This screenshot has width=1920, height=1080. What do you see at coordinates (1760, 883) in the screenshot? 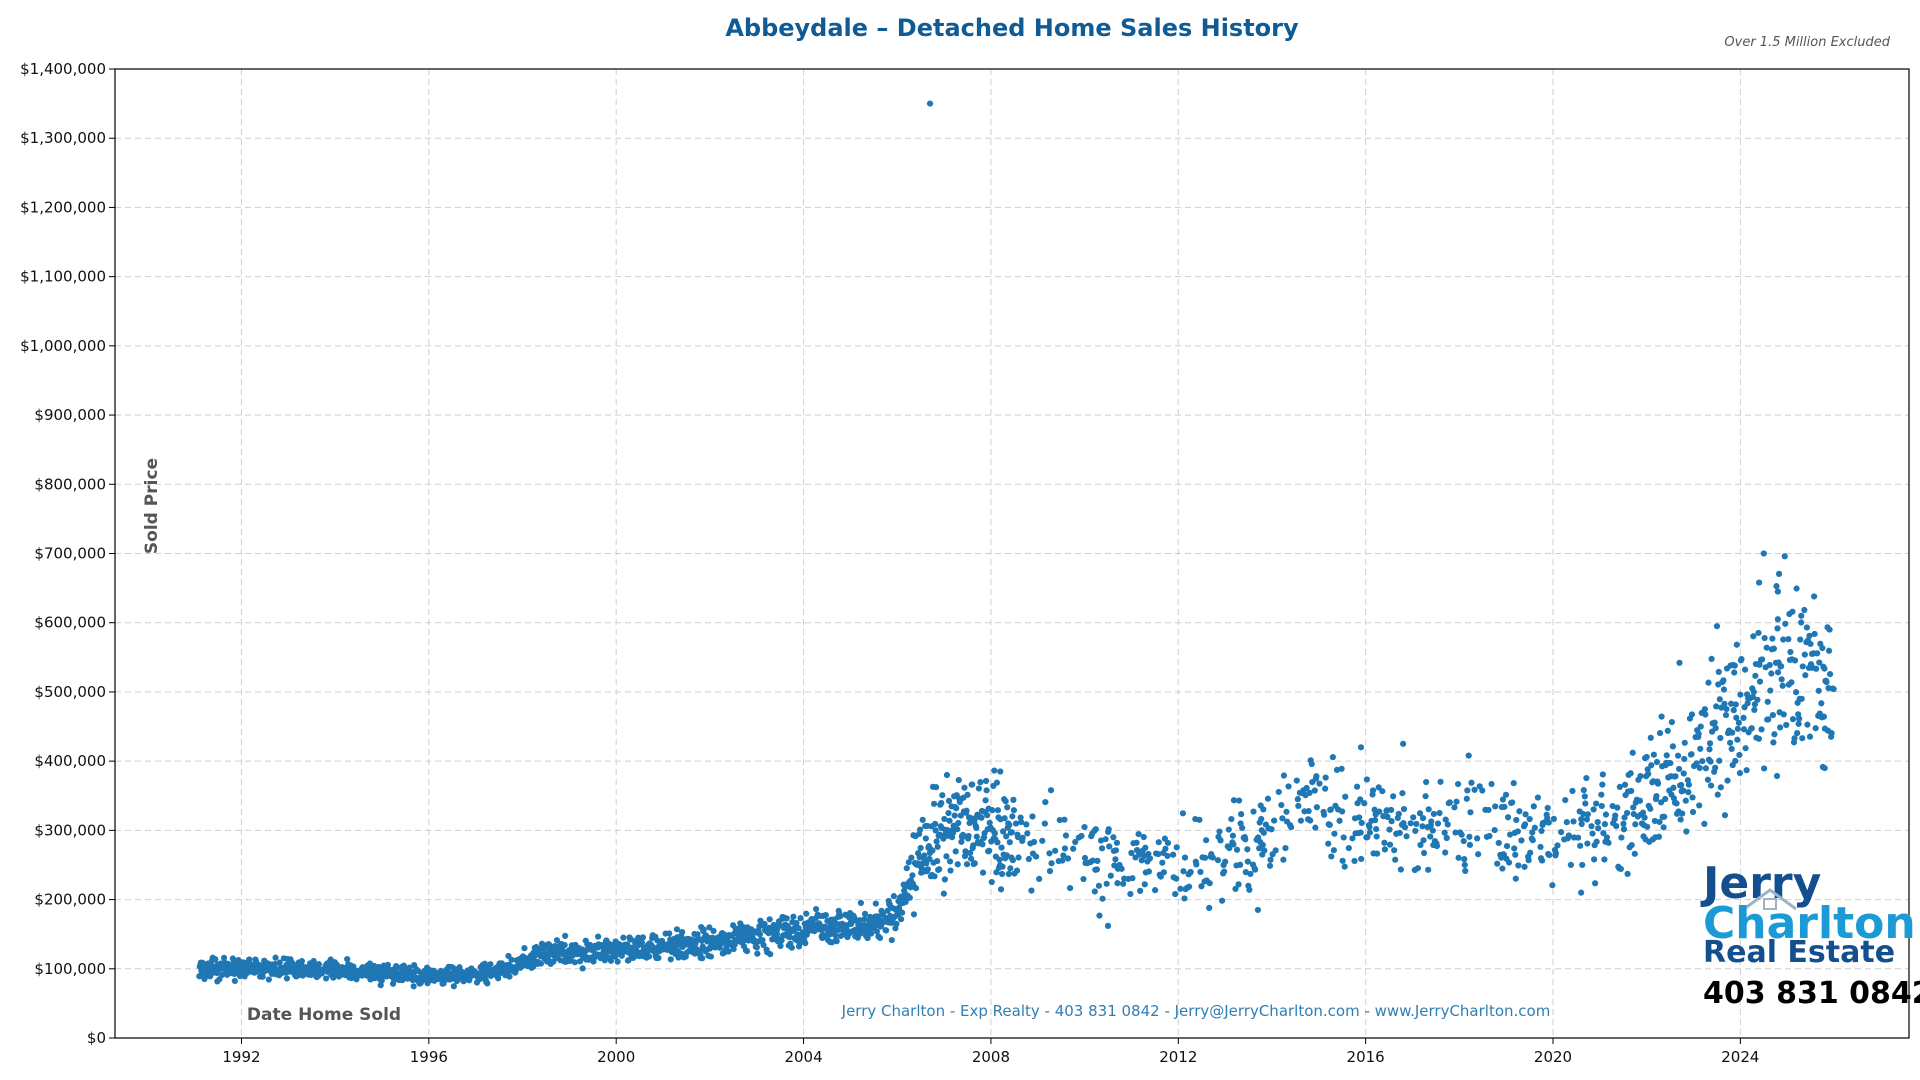
I see `logo-line-jerry: Jerry` at bounding box center [1760, 883].